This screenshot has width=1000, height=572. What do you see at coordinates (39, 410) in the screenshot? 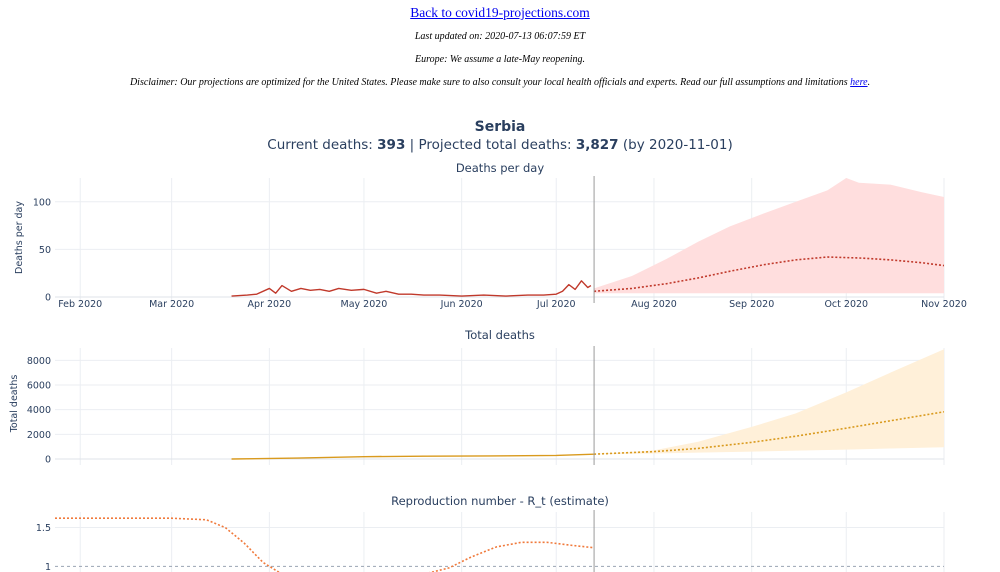
I see `y-tick-label: 4000` at bounding box center [39, 410].